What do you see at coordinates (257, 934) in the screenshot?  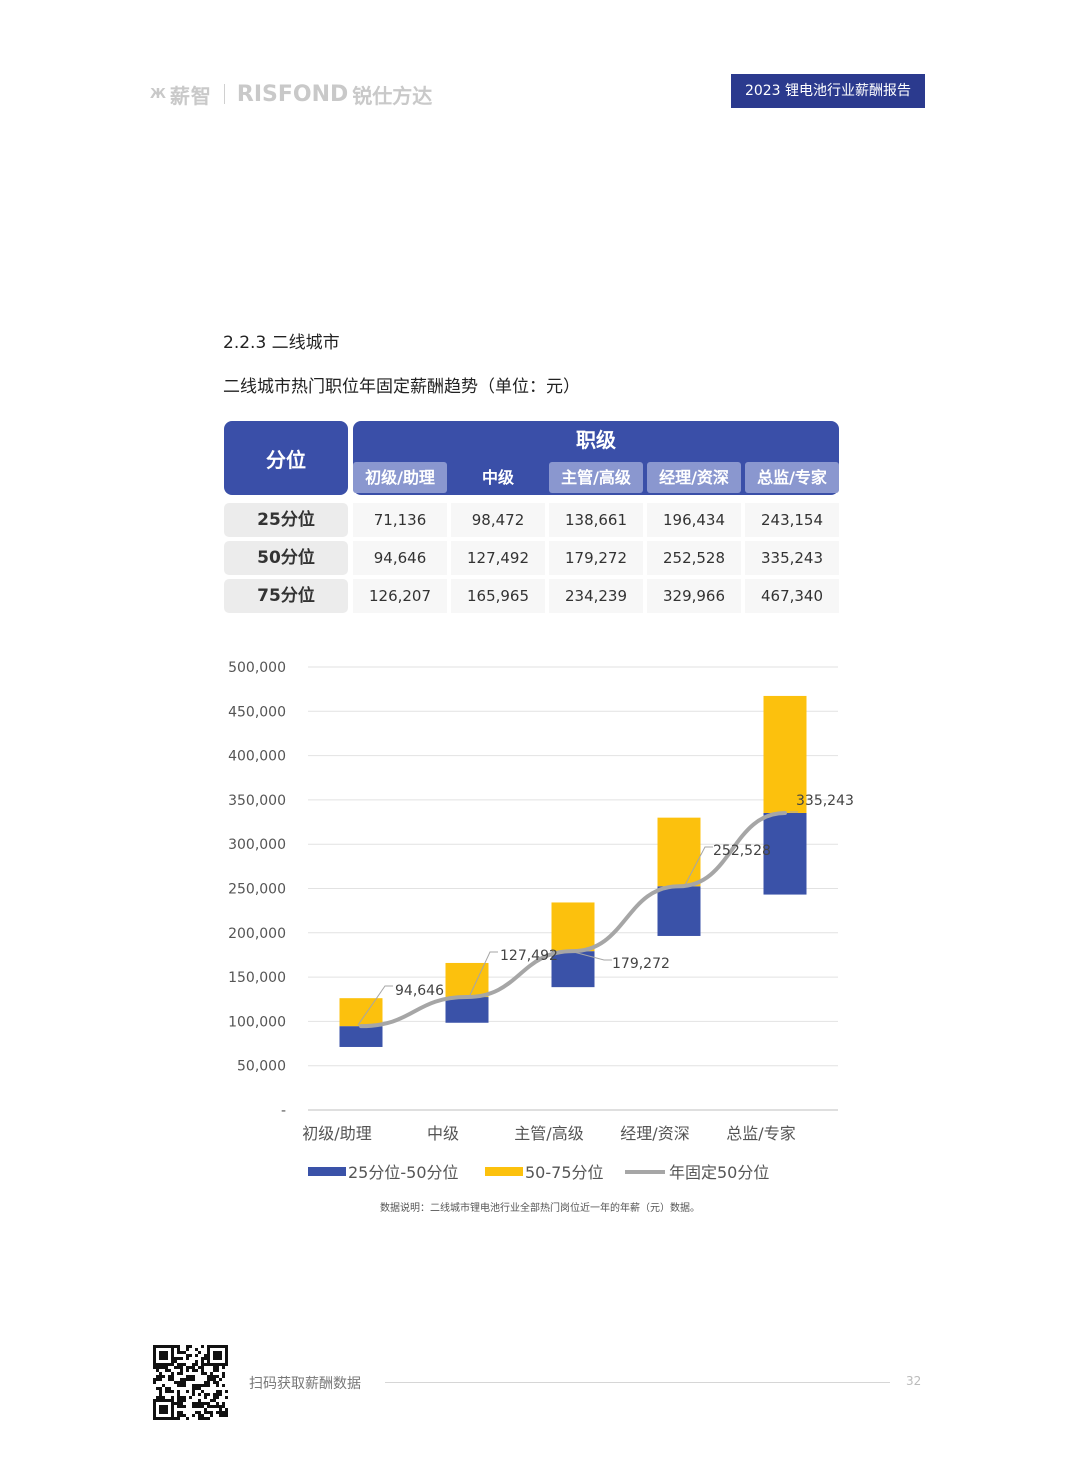 I see `y-tick-label: 200,000` at bounding box center [257, 934].